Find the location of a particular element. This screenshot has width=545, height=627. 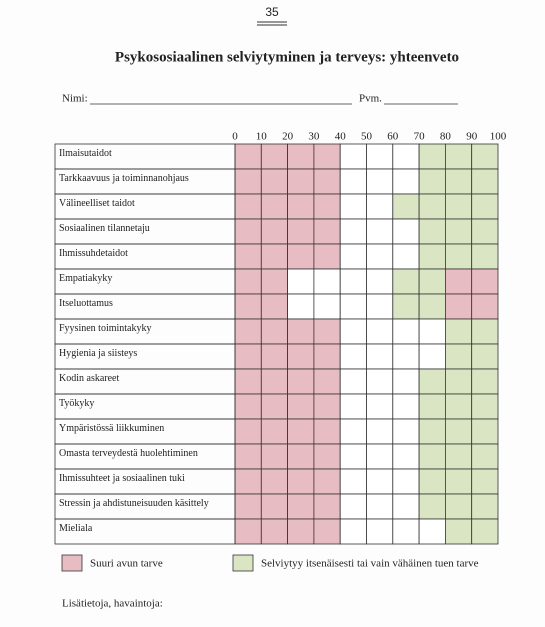

scale-label: 30 is located at coordinates (314, 137).